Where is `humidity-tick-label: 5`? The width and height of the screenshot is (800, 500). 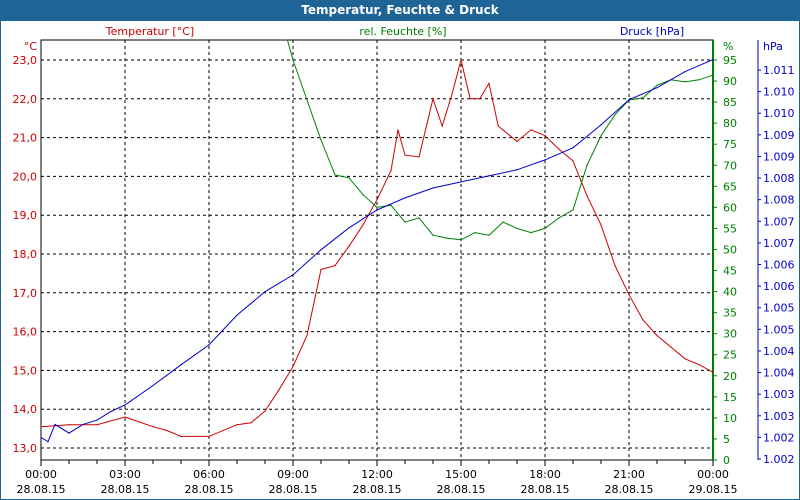 humidity-tick-label: 5 is located at coordinates (726, 439).